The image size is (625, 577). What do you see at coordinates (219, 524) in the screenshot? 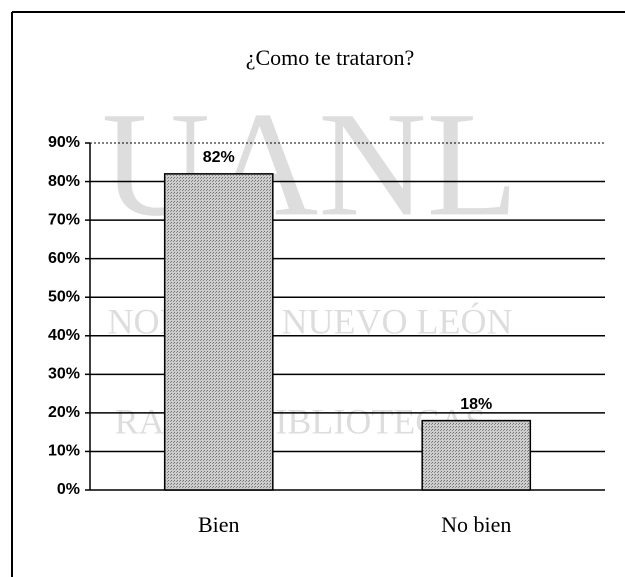
I see `x-tick-label: Bien` at bounding box center [219, 524].